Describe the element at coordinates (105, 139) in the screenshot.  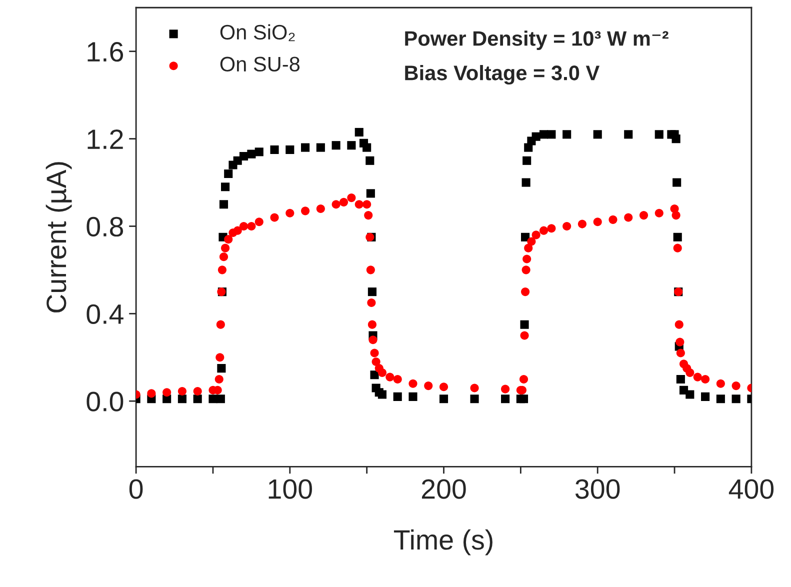
I see `y-tick-label: 1.2` at that location.